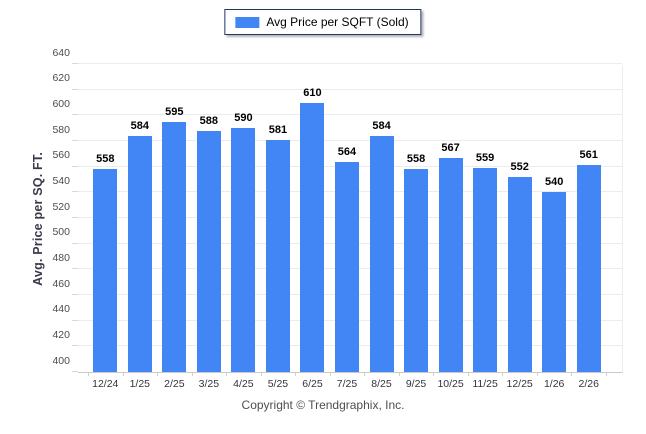  I want to click on bar-cell-10/25: 567, so click(450, 218).